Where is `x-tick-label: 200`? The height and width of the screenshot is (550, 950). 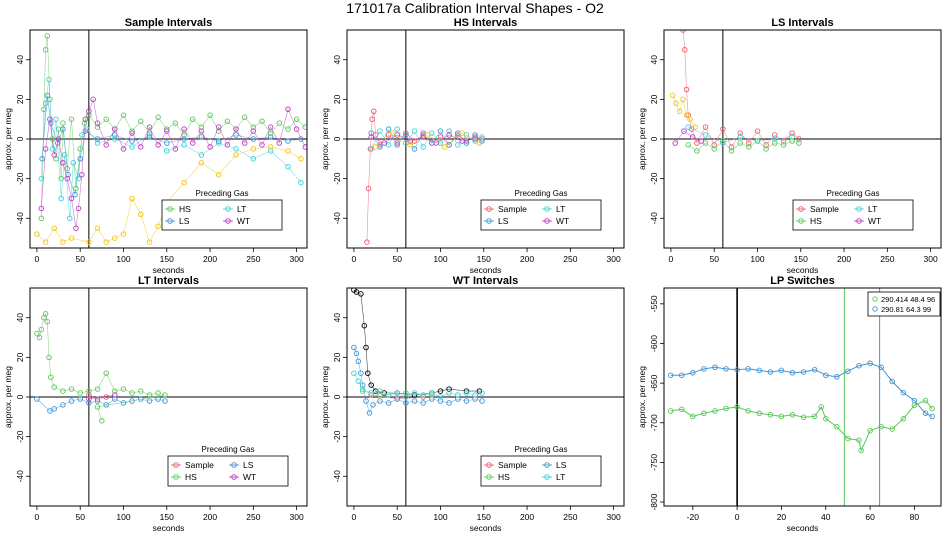 x-tick-label: 200 is located at coordinates (527, 259).